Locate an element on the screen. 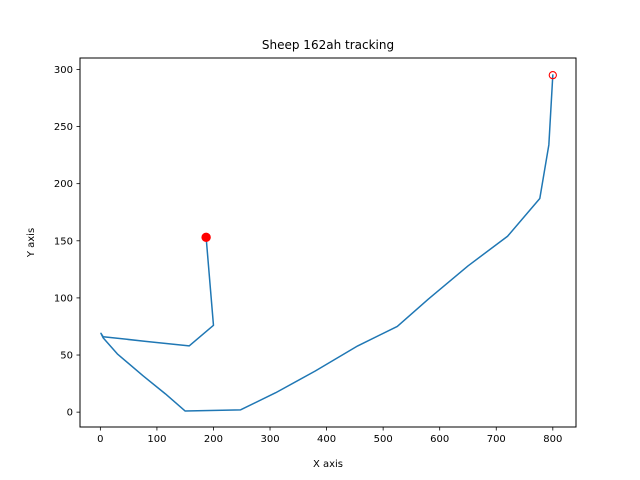  x-axis-label: X axis is located at coordinates (328, 464).